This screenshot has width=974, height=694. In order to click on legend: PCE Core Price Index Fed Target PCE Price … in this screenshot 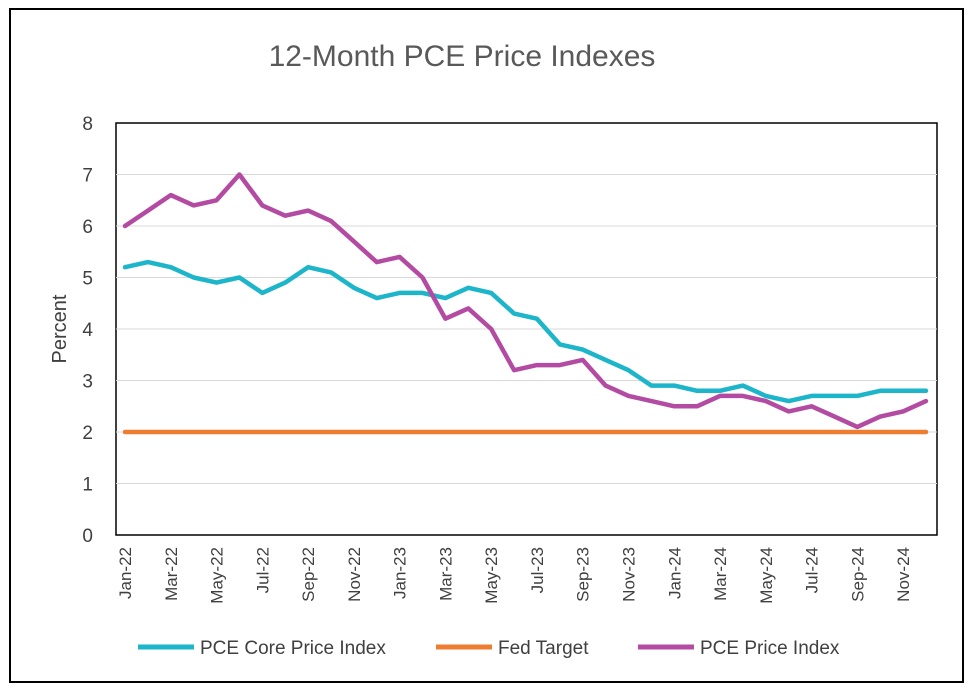, I will do `click(489, 648)`.